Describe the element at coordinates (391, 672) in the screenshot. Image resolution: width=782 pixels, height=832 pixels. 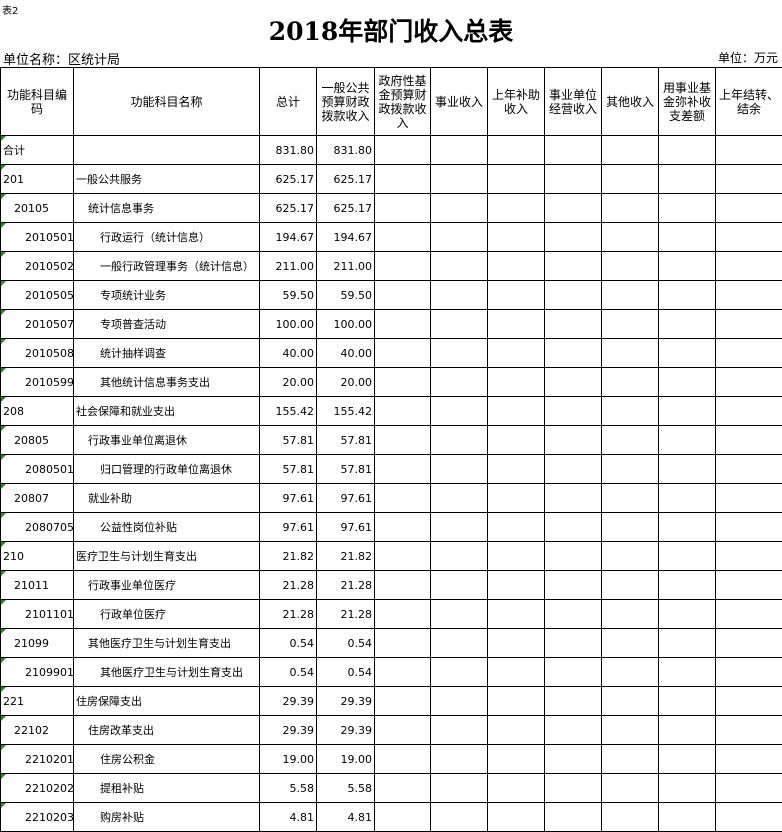
I see `table-row: 2109901 其他医疗卫生与计划生育支出 0.54 0.54` at that location.